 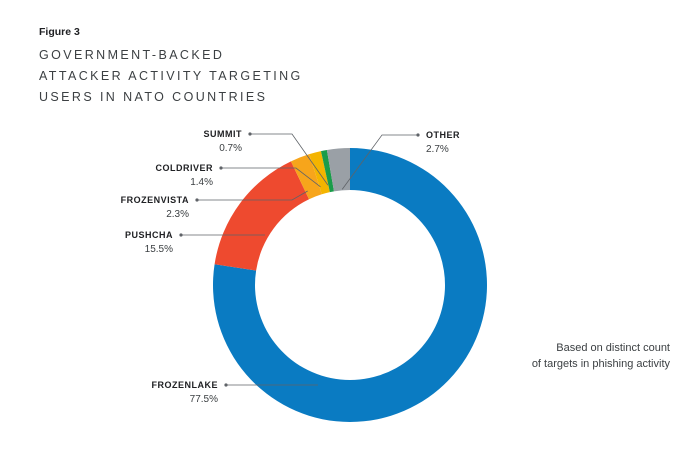 What do you see at coordinates (338, 170) in the screenshot?
I see `slice-other` at bounding box center [338, 170].